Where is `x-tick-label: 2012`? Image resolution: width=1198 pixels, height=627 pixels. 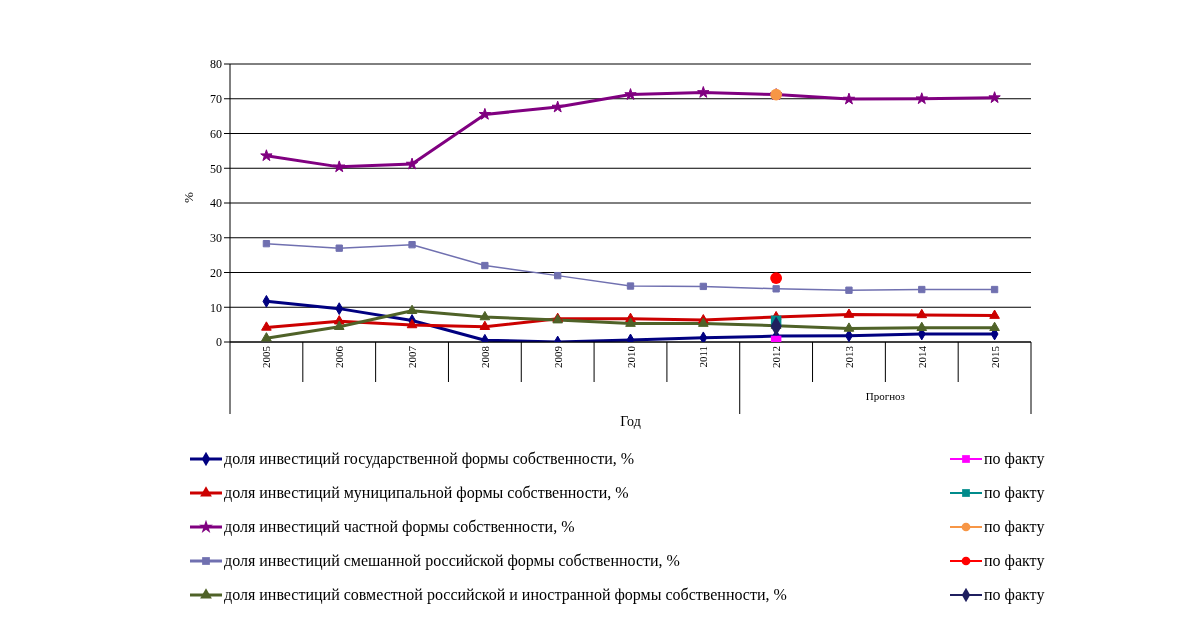 x-tick-label: 2012 is located at coordinates (776, 357).